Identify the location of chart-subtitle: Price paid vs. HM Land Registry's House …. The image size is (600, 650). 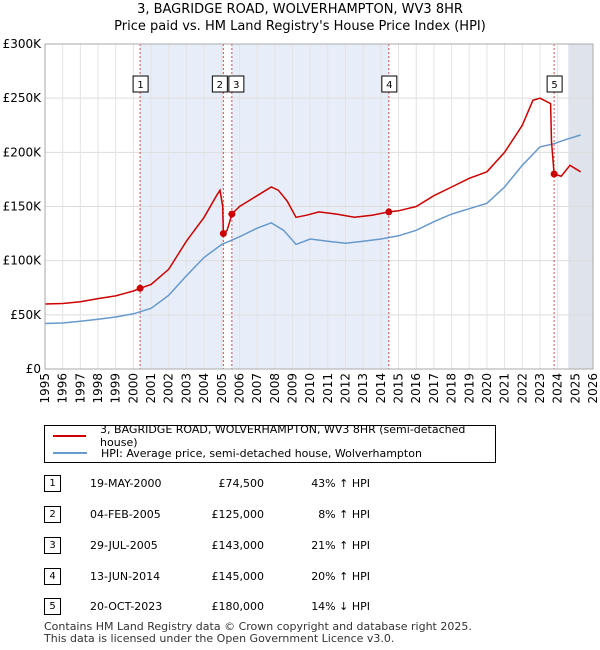
(300, 26).